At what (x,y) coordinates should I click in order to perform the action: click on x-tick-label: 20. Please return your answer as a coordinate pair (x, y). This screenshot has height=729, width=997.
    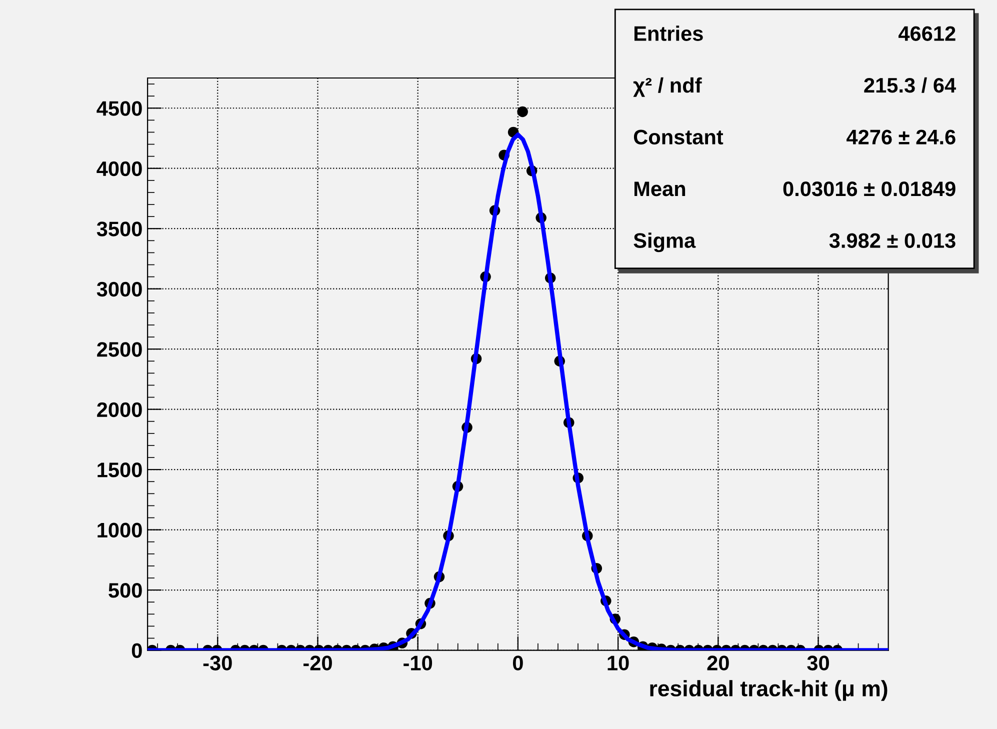
    Looking at the image, I should click on (718, 663).